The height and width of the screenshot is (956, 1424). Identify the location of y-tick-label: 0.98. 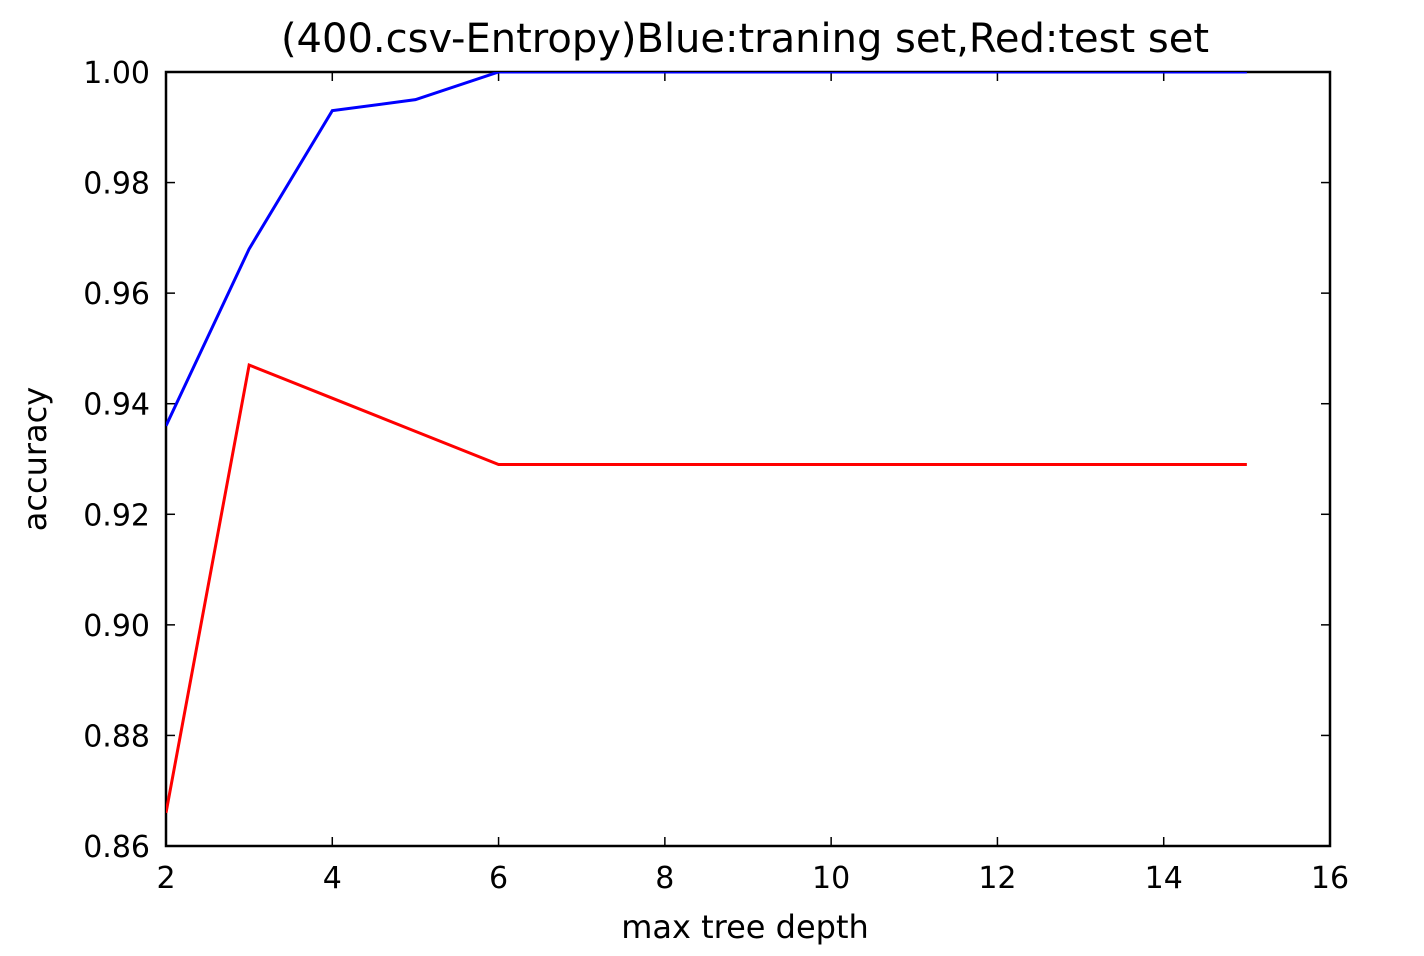
(116, 184).